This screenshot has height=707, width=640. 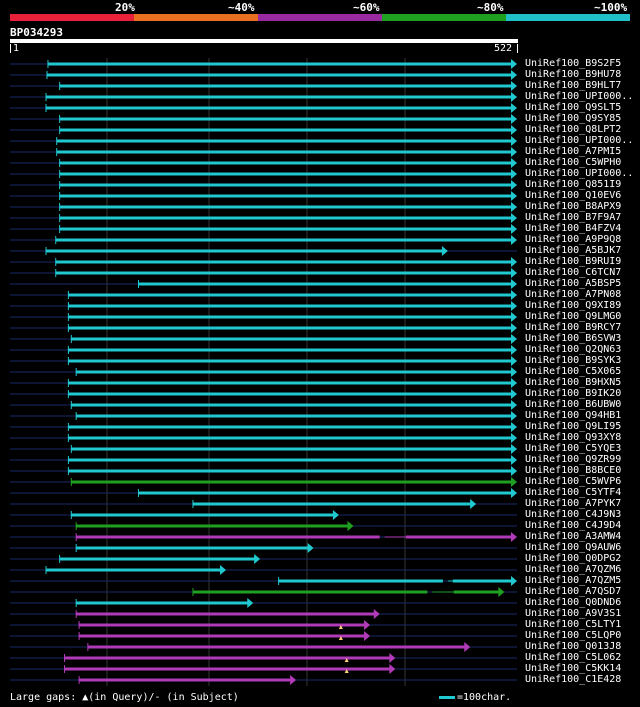 What do you see at coordinates (573, 492) in the screenshot?
I see `hit-label: UniRef100_C5YTF4` at bounding box center [573, 492].